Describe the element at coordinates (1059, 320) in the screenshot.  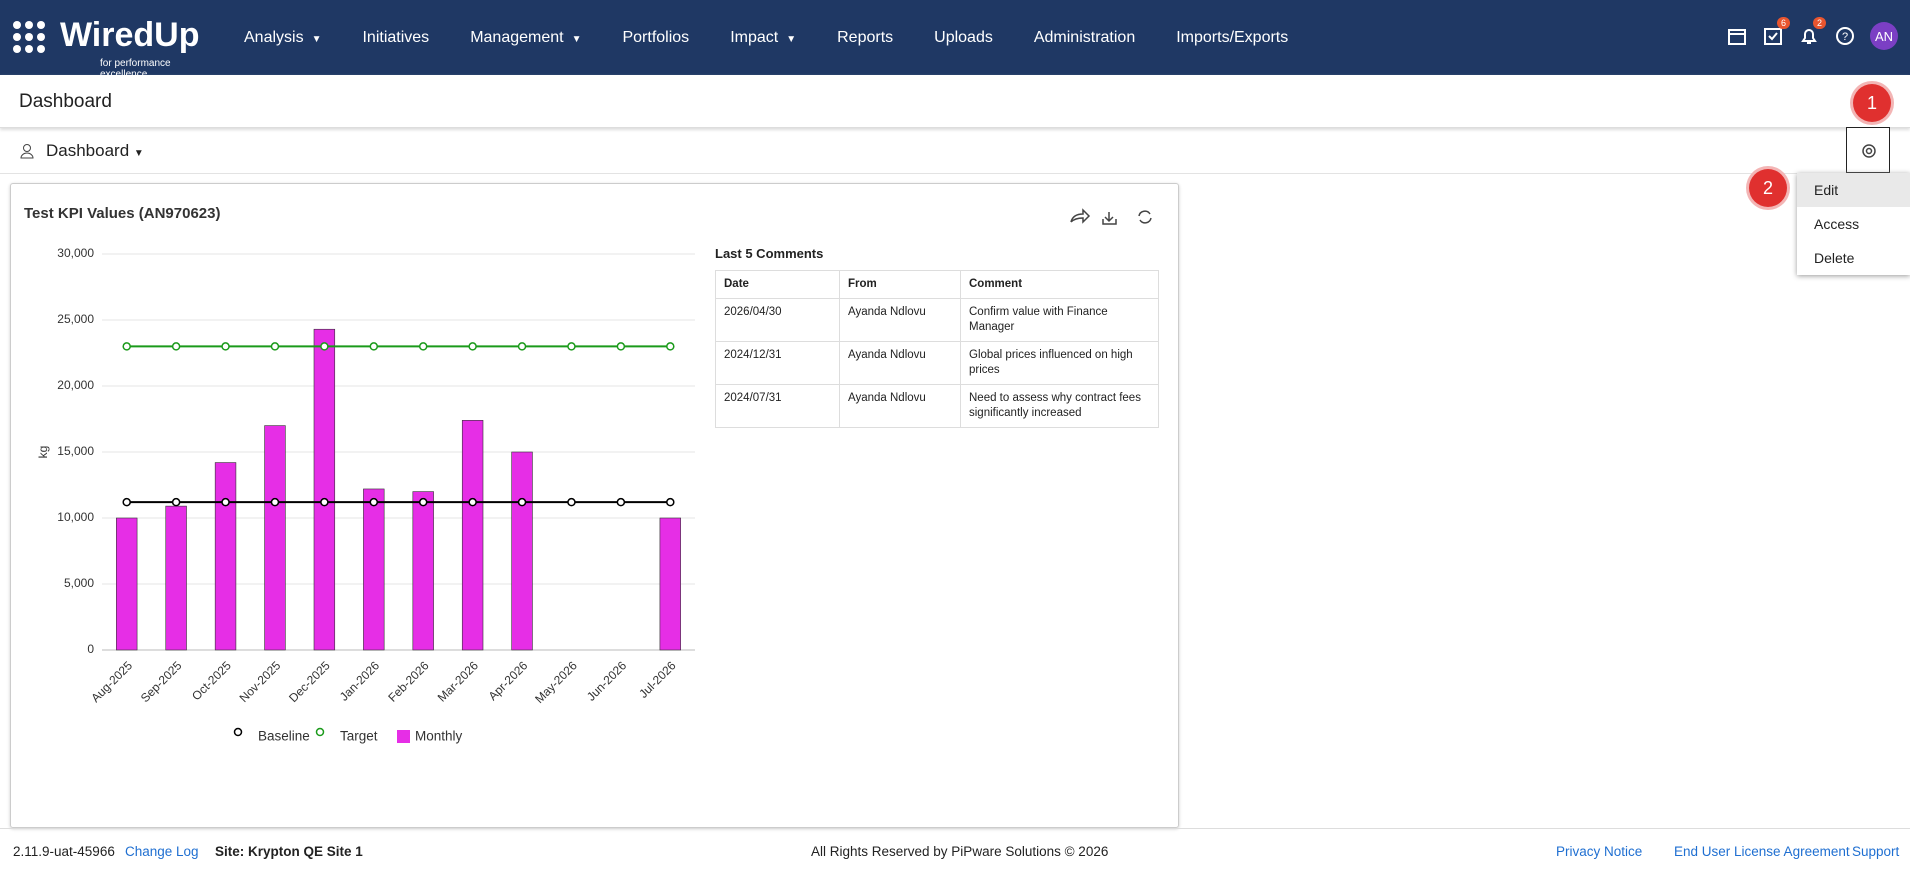
I see `cell: Confirm value with Finance Manager` at that location.